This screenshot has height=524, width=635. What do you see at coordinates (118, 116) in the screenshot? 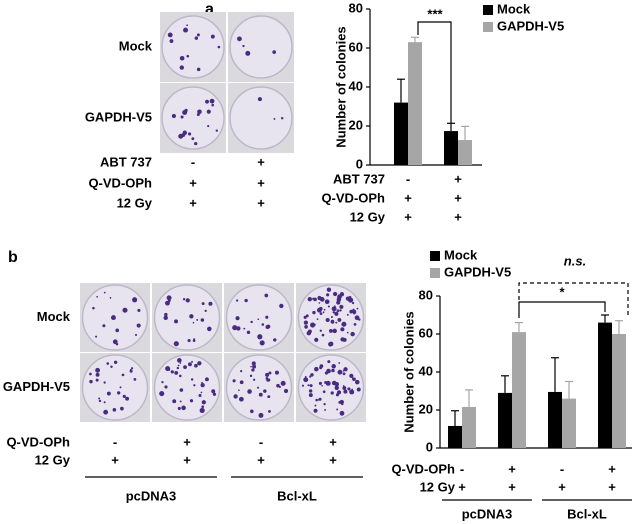
I see `row-label: GAPDH-V5` at bounding box center [118, 116].